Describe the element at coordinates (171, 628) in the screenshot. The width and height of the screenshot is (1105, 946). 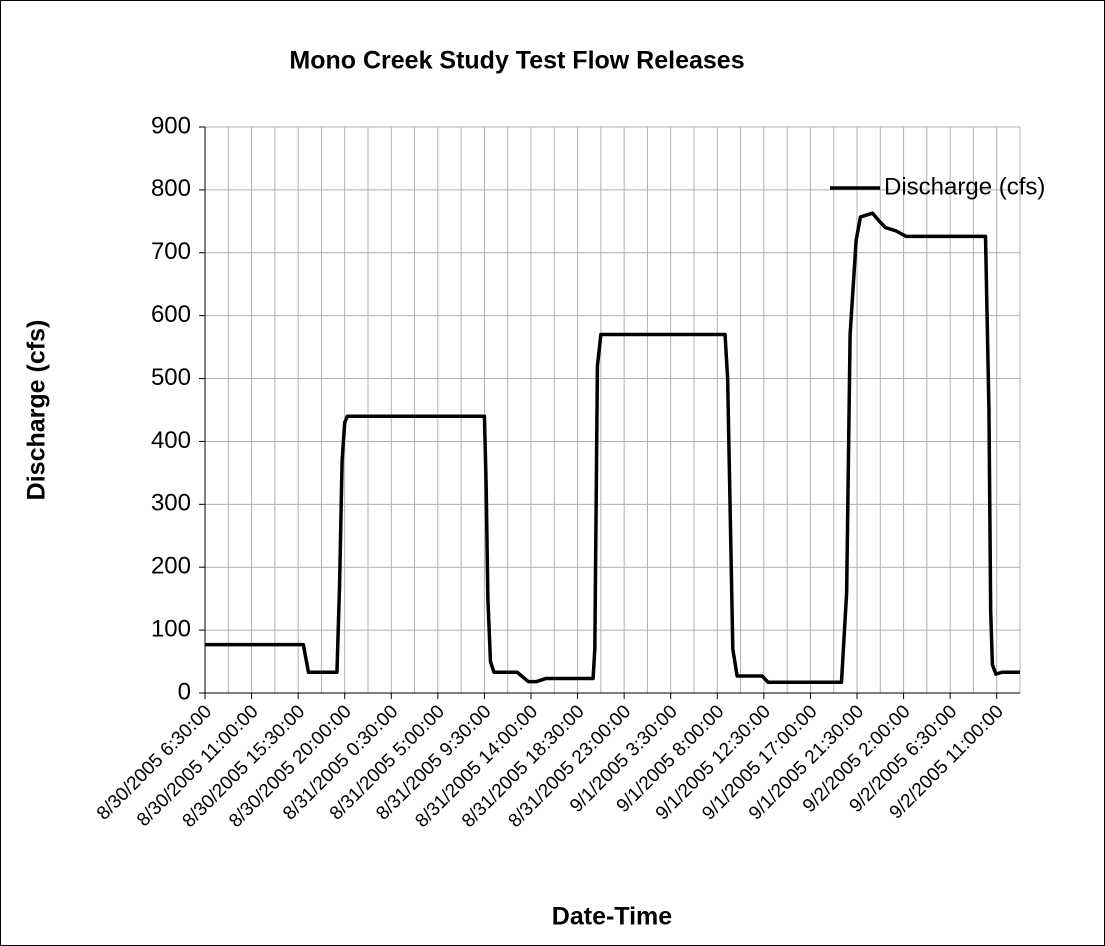
I see `y-tick-label: 100` at that location.